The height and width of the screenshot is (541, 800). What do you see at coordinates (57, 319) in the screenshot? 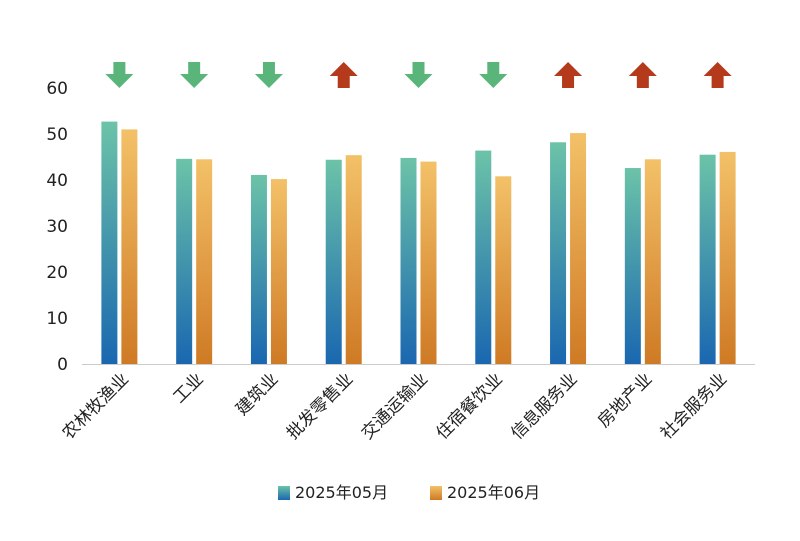
I see `y-tick-label: 10` at bounding box center [57, 319].